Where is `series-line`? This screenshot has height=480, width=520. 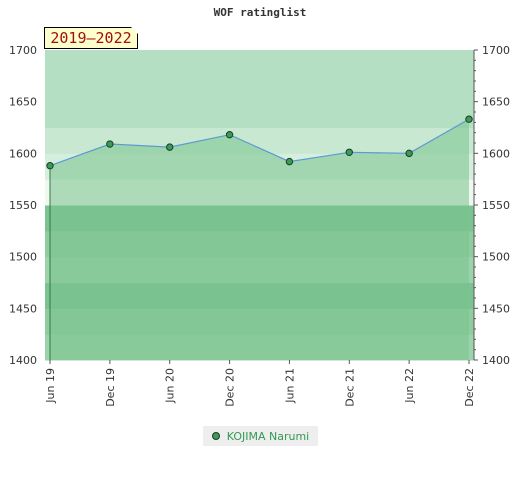 series-line is located at coordinates (259, 142).